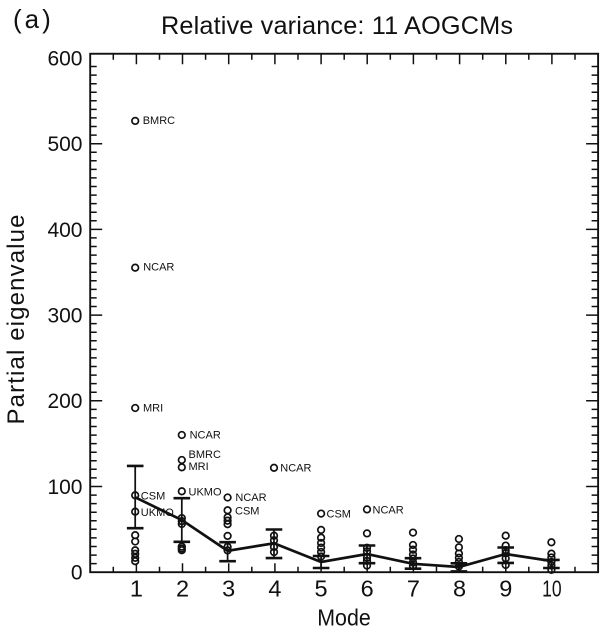 The image size is (600, 641). What do you see at coordinates (228, 588) in the screenshot?
I see `svg-text: 3` at bounding box center [228, 588].